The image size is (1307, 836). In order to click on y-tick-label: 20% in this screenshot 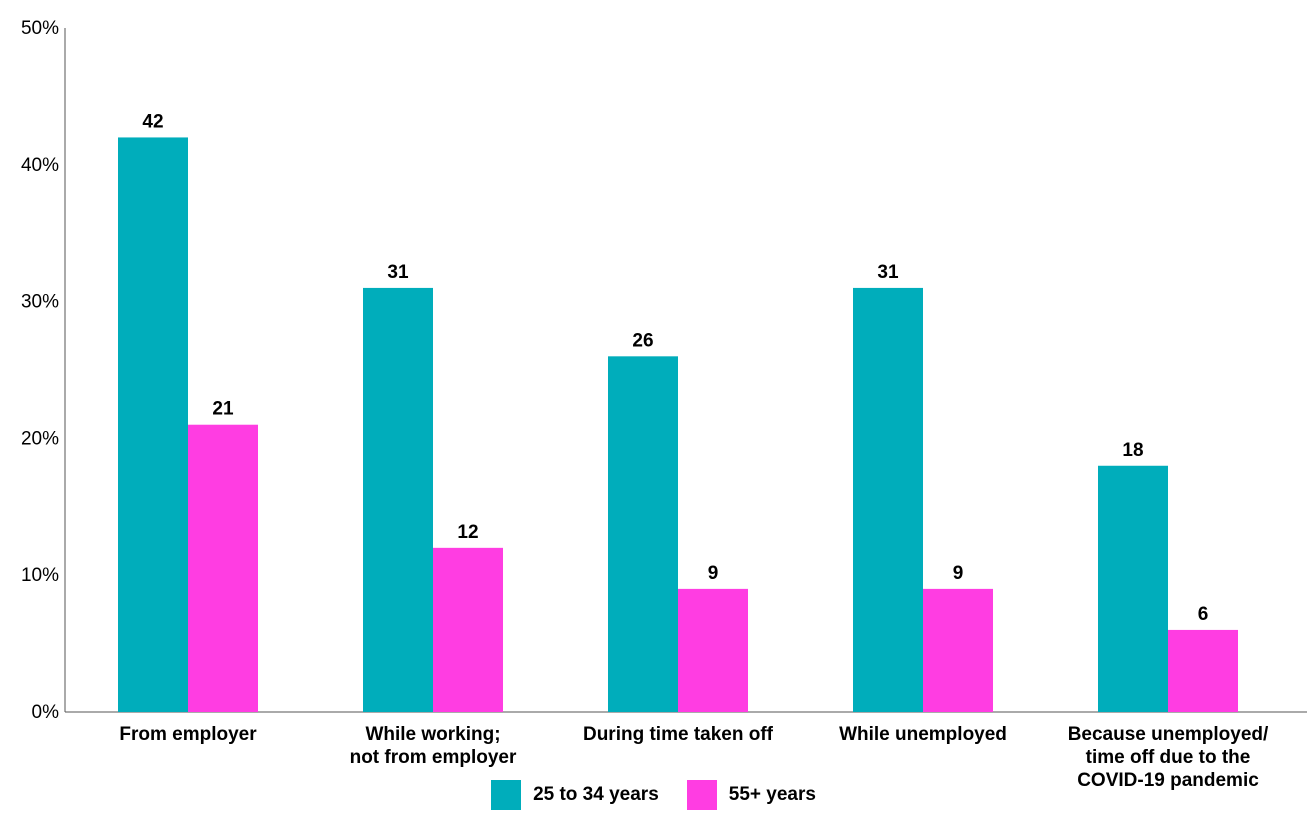, I will do `click(40, 438)`.